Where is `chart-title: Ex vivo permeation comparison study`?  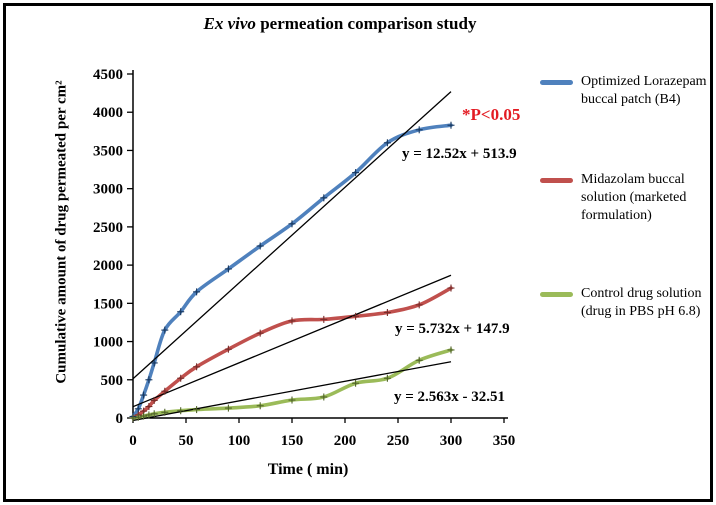
chart-title: Ex vivo permeation comparison study is located at coordinates (340, 24).